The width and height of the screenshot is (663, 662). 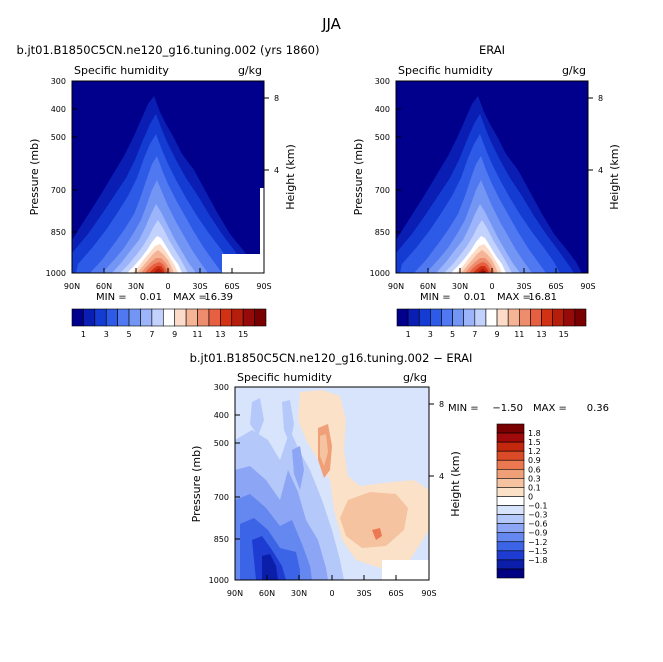 What do you see at coordinates (534, 460) in the screenshot?
I see `colorbar-label: 0.9` at bounding box center [534, 460].